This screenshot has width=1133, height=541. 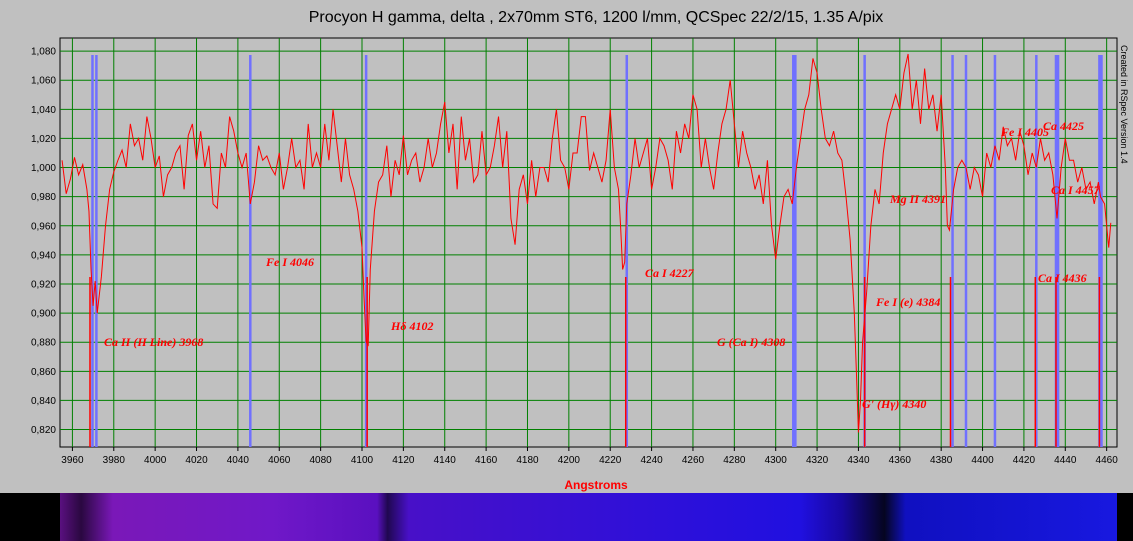 What do you see at coordinates (1024, 460) in the screenshot?
I see `x-tick-label: 4420` at bounding box center [1024, 460].